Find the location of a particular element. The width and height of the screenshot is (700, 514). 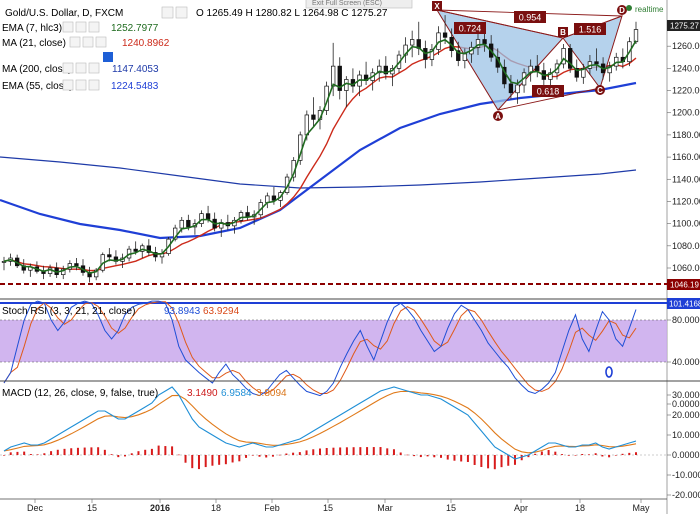

rsi-label: Stoch RSI (3, 3, 21, 21, close) is located at coordinates (68, 311).